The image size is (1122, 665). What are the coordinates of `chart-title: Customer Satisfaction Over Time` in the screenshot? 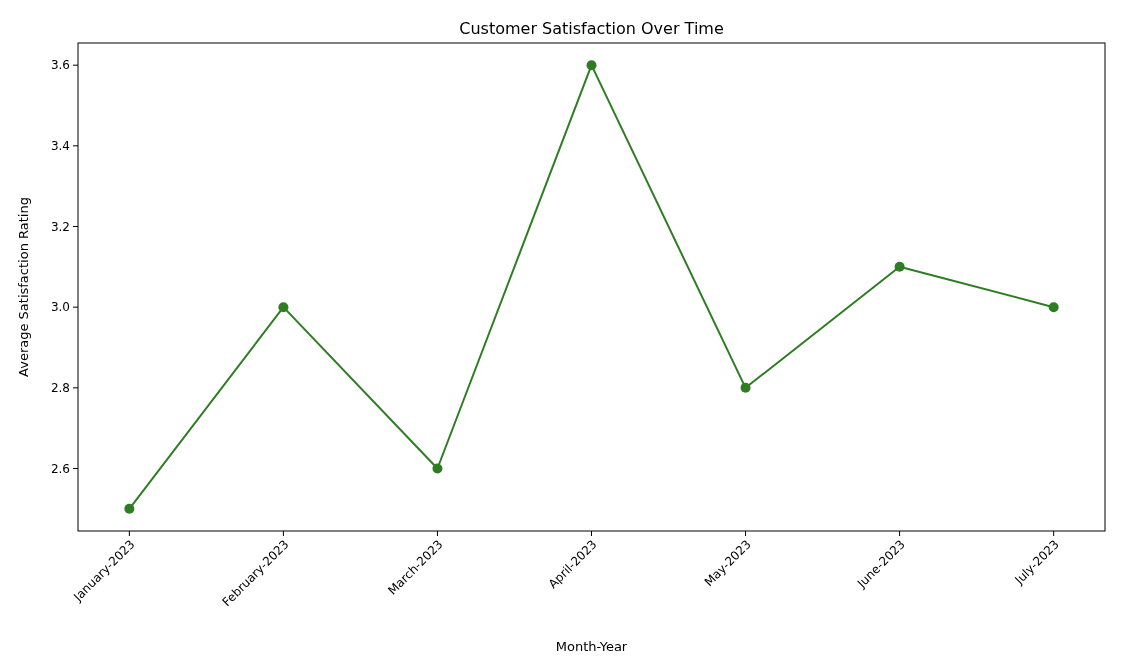 It's located at (591, 28).